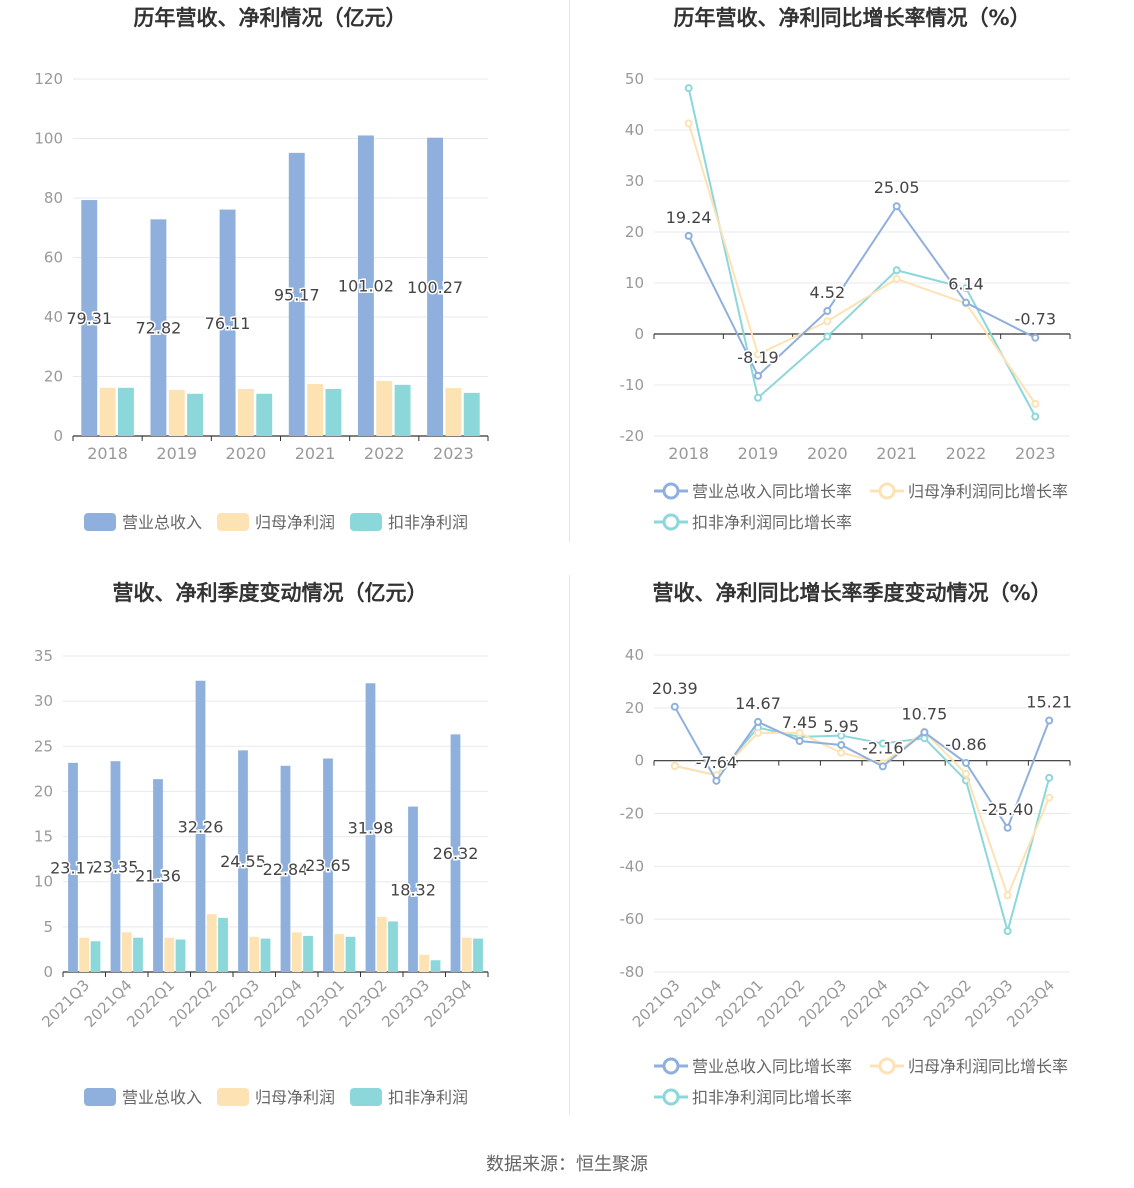 The height and width of the screenshot is (1188, 1134). What do you see at coordinates (851, 18) in the screenshot?
I see `chart-title: 历年营收、净利同比增长率情况（%）` at bounding box center [851, 18].